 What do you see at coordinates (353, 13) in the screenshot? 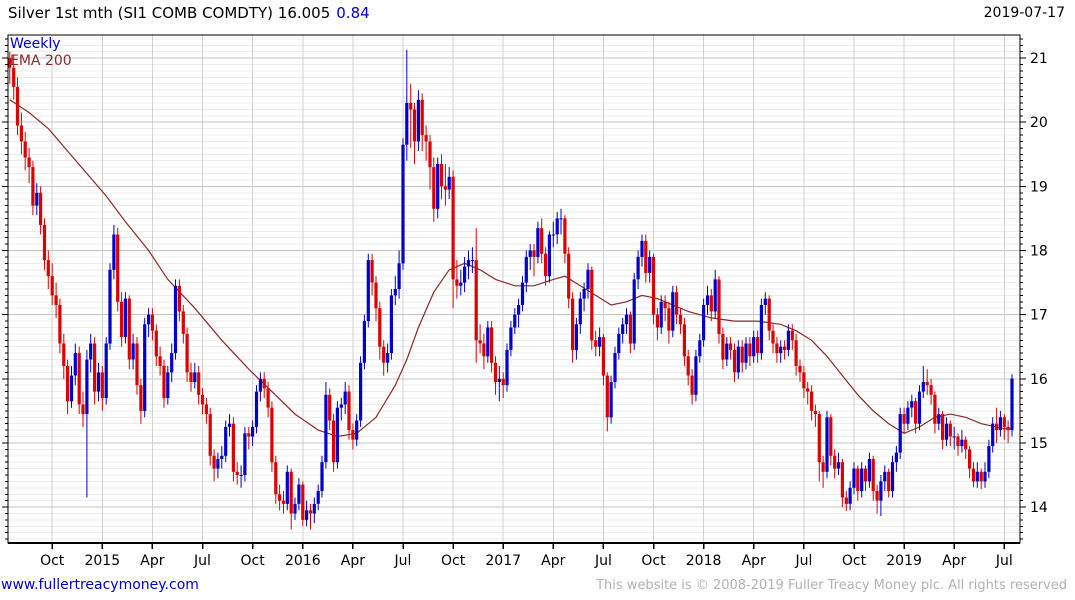
I see `price-change: 0.84` at bounding box center [353, 13].